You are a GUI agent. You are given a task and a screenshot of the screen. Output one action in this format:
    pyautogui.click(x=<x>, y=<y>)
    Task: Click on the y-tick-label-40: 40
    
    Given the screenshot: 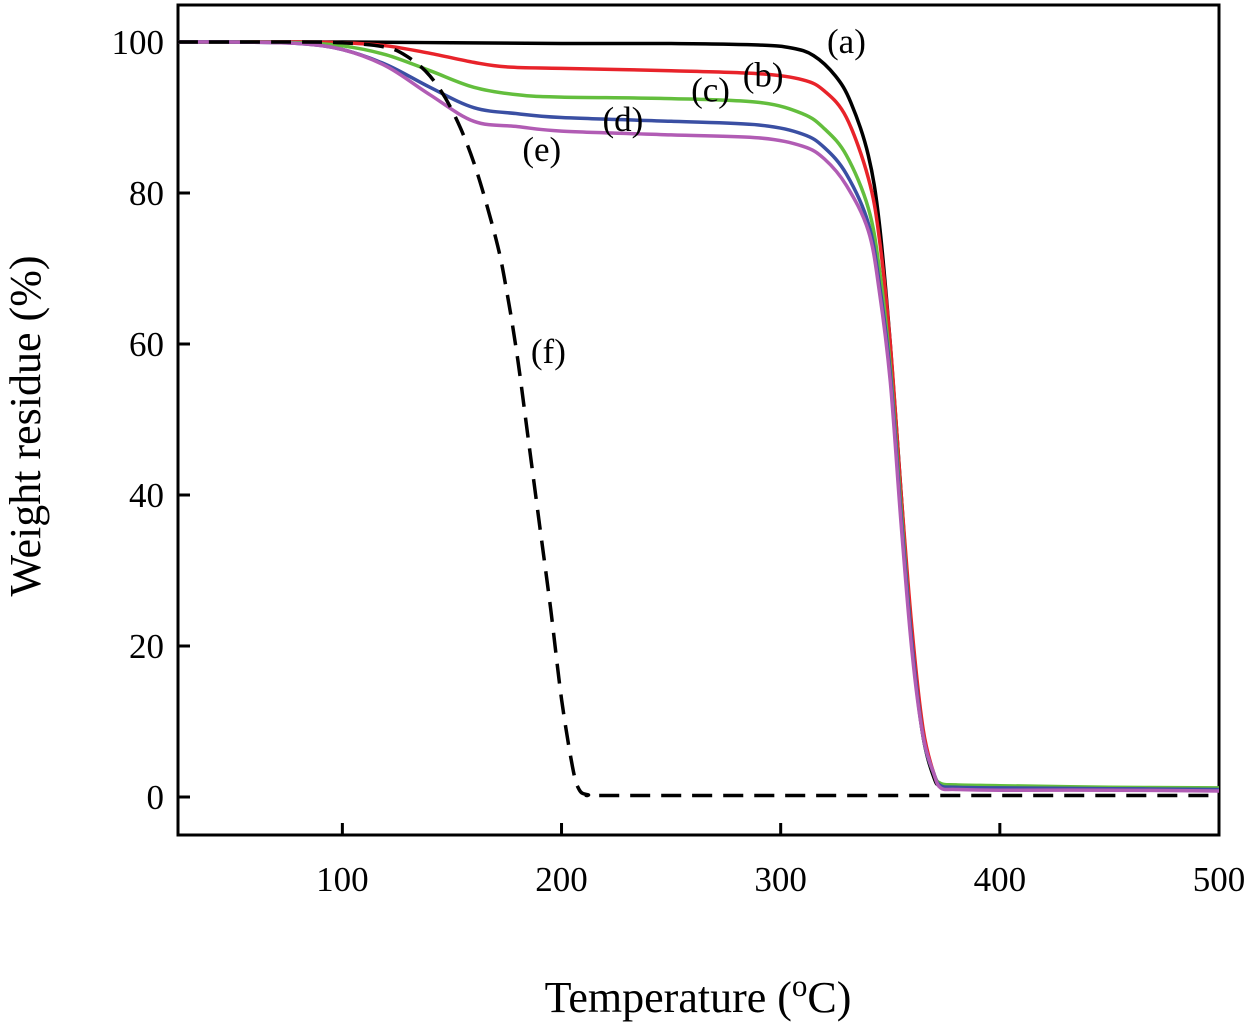 What is the action you would take?
    pyautogui.click(x=146, y=495)
    